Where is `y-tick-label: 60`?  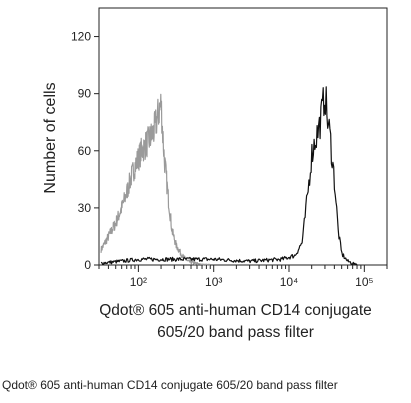 y-tick-label: 60 is located at coordinates (85, 151).